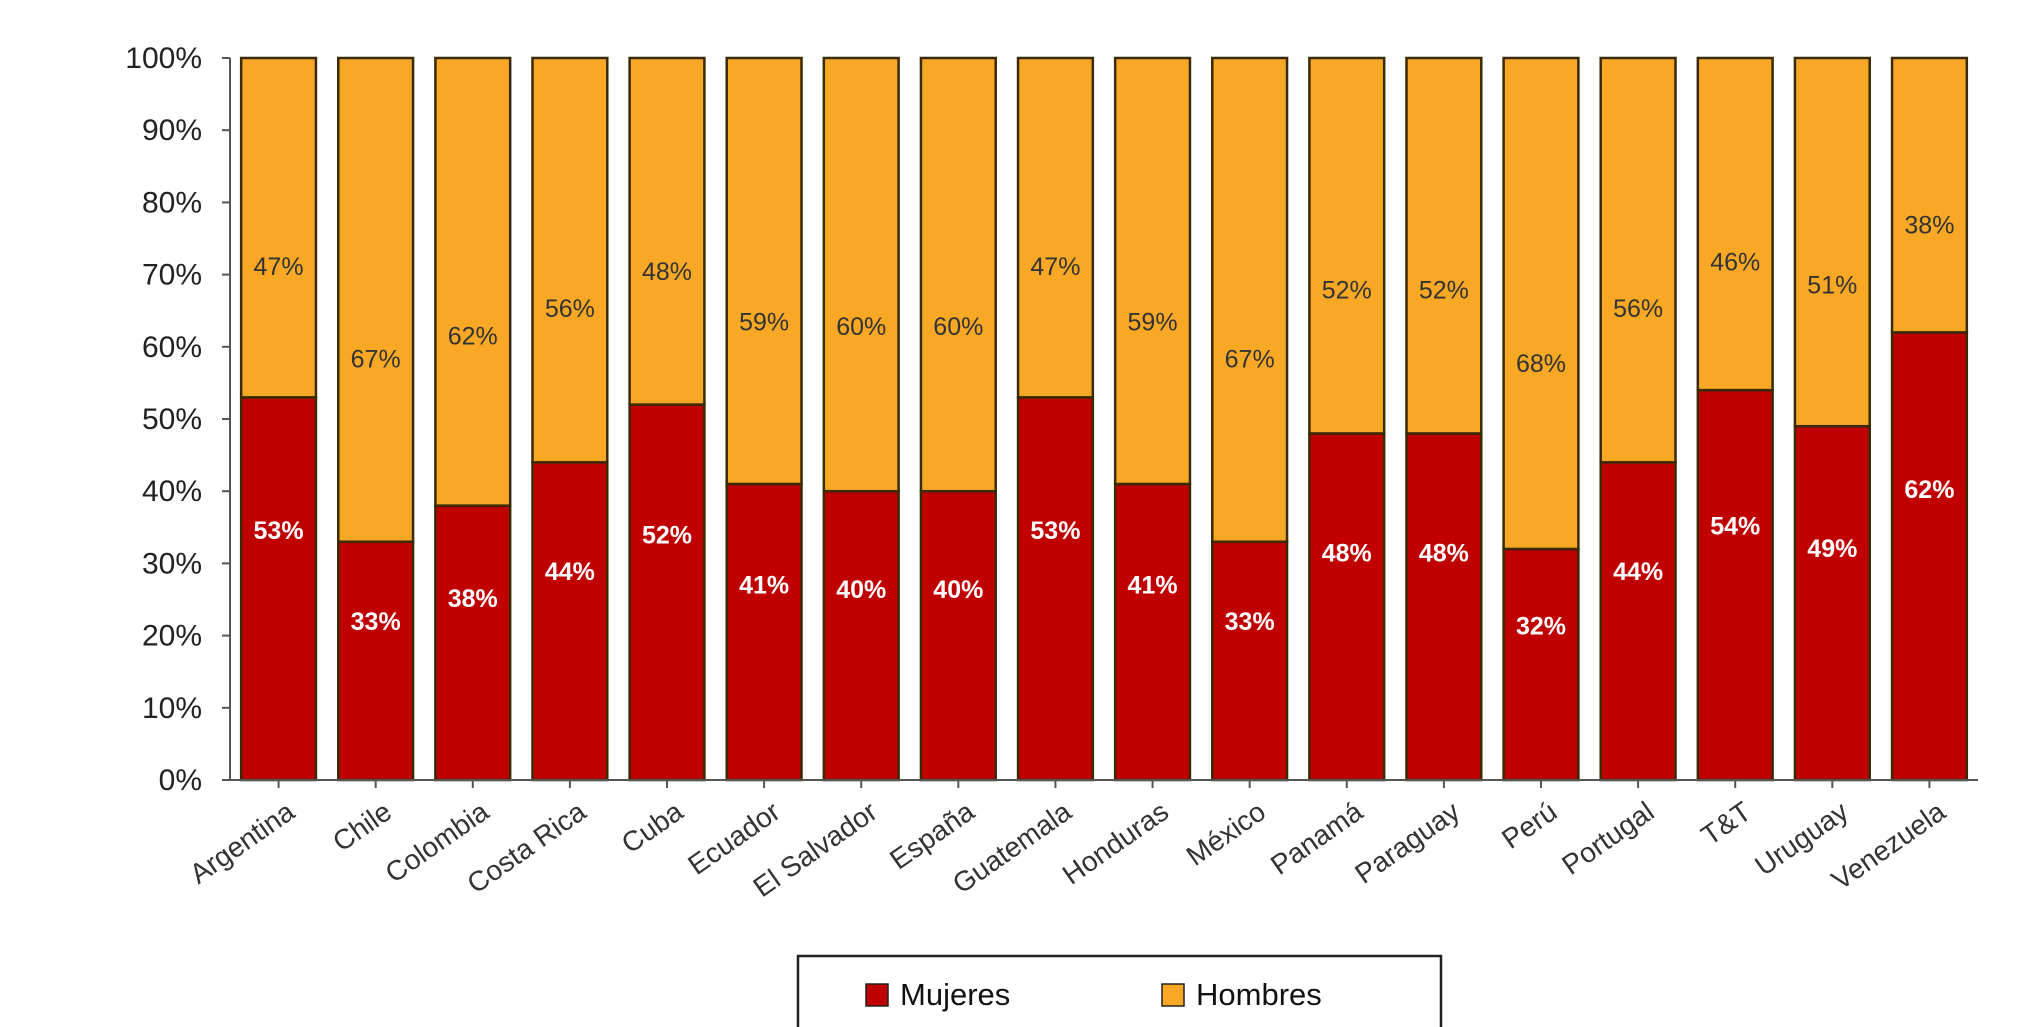 Image resolution: width=2034 pixels, height=1027 pixels. I want to click on legend-label-mujeres: Mujeres, so click(955, 994).